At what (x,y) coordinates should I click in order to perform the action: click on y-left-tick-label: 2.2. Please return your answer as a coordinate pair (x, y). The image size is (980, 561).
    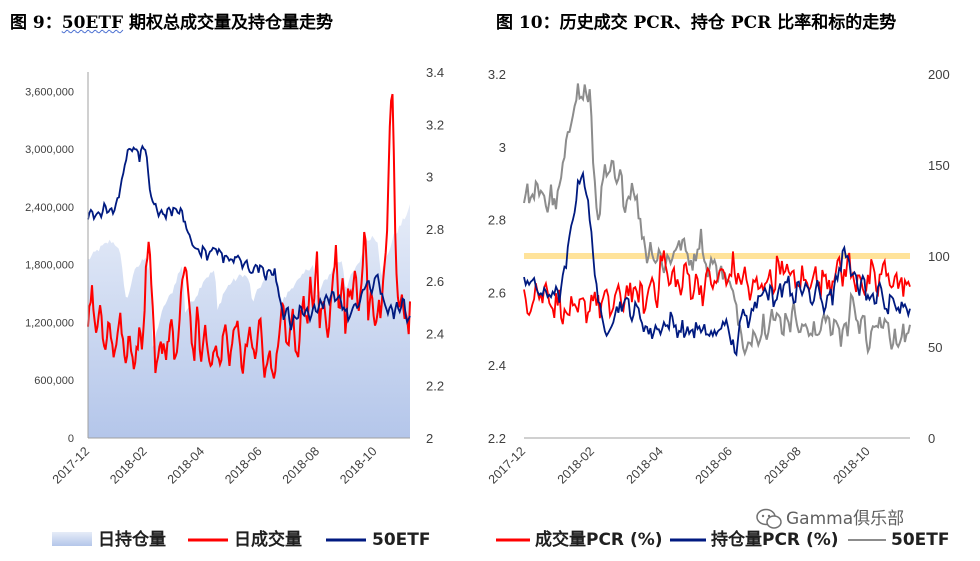
    Looking at the image, I should click on (497, 438).